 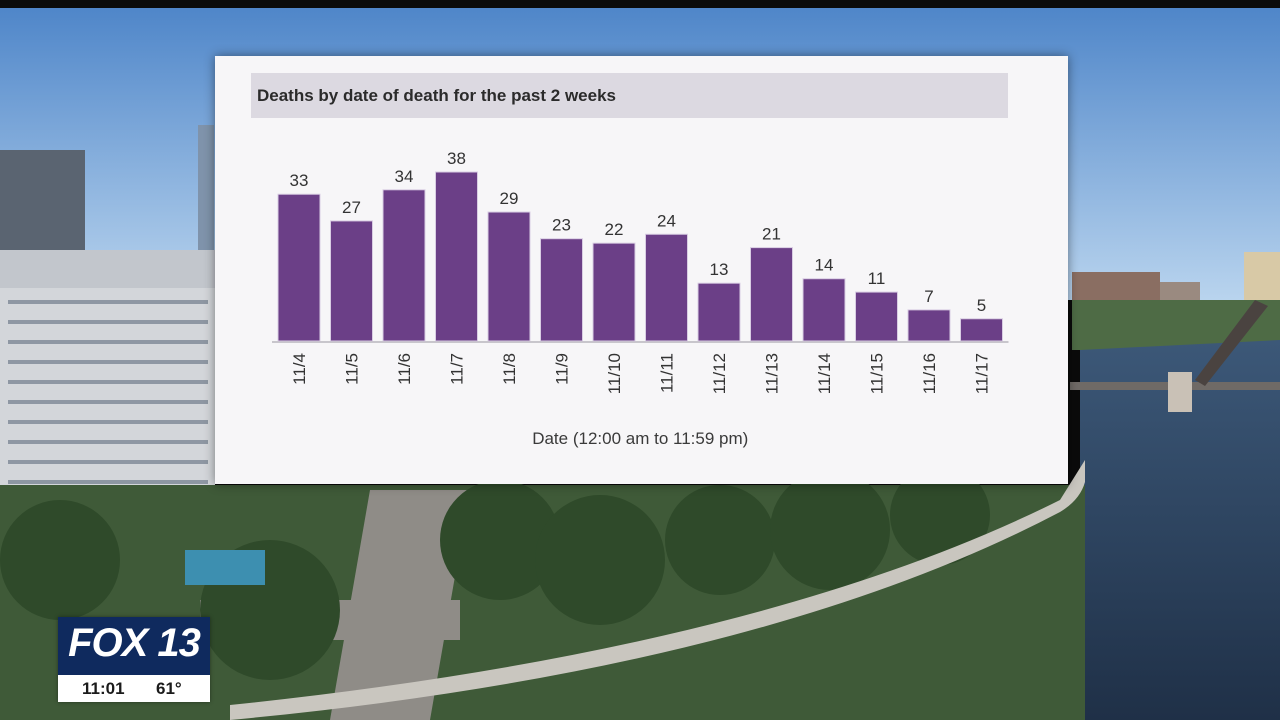 What do you see at coordinates (509, 198) in the screenshot?
I see `value-label-11/8: 29` at bounding box center [509, 198].